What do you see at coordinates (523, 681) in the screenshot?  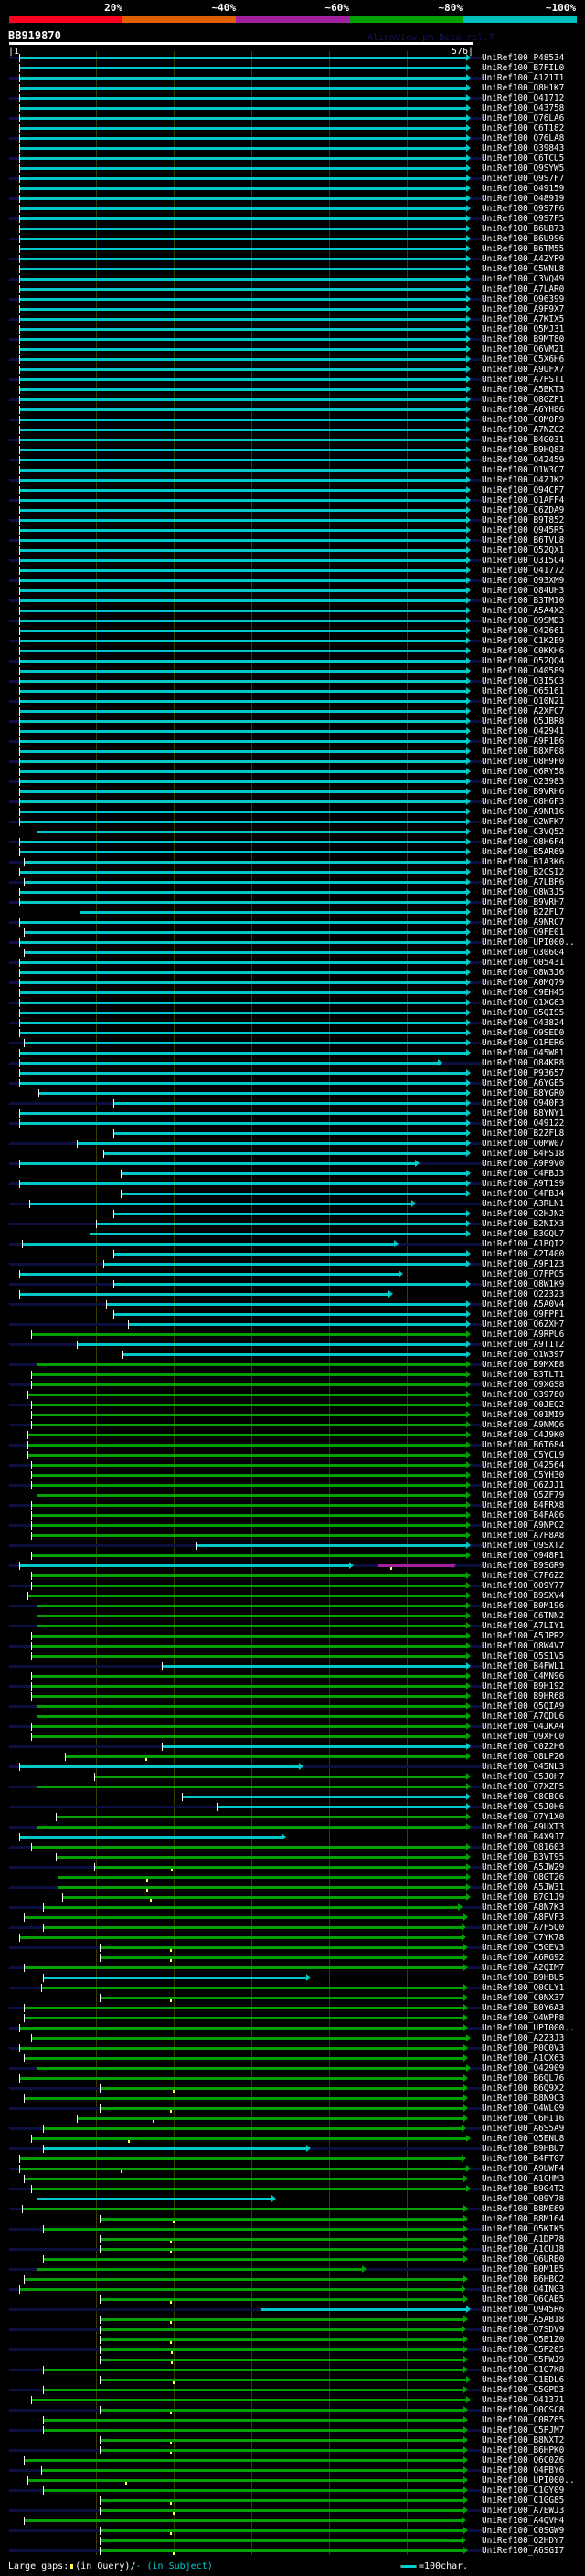 I see `hit-label: UniRef100_Q3I5C3` at bounding box center [523, 681].